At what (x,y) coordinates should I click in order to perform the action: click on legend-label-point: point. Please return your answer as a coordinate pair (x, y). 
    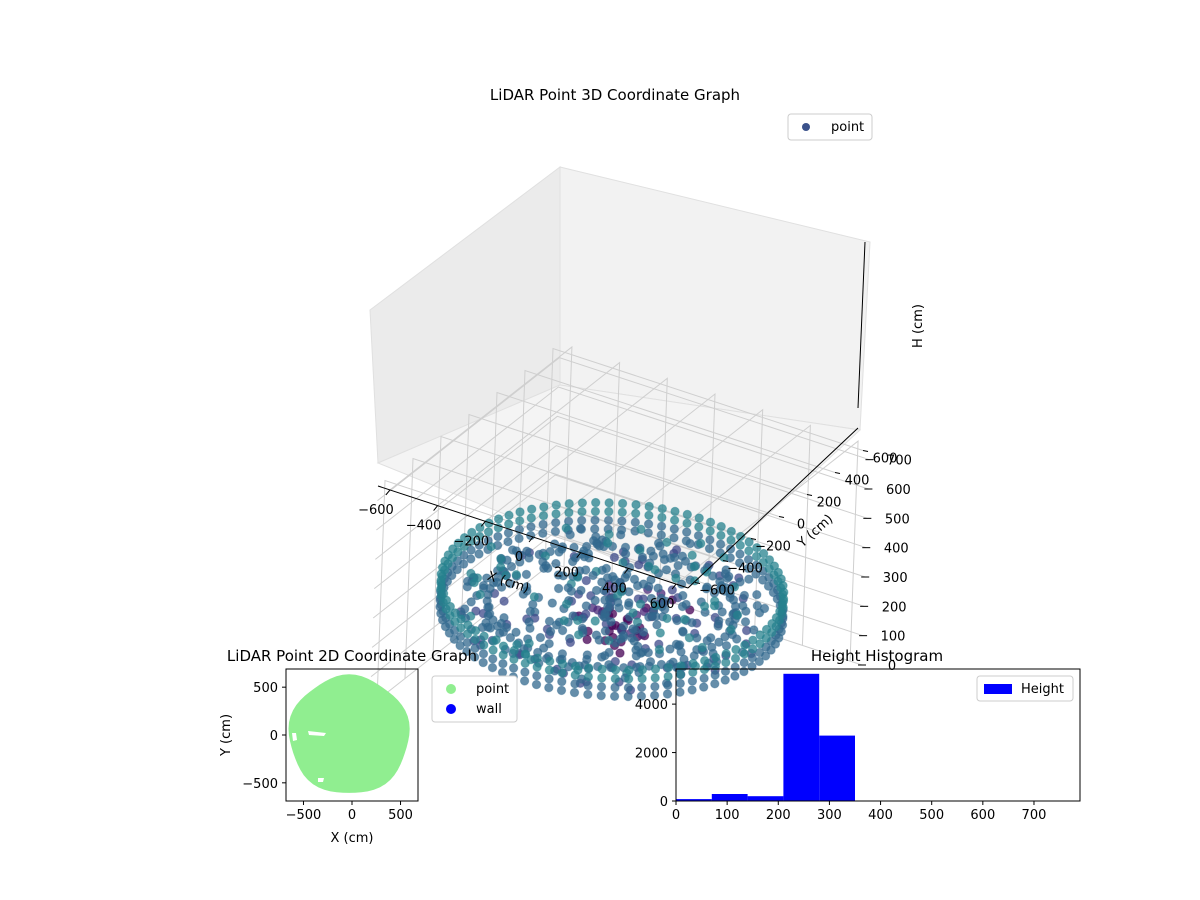
    Looking at the image, I should click on (847, 127).